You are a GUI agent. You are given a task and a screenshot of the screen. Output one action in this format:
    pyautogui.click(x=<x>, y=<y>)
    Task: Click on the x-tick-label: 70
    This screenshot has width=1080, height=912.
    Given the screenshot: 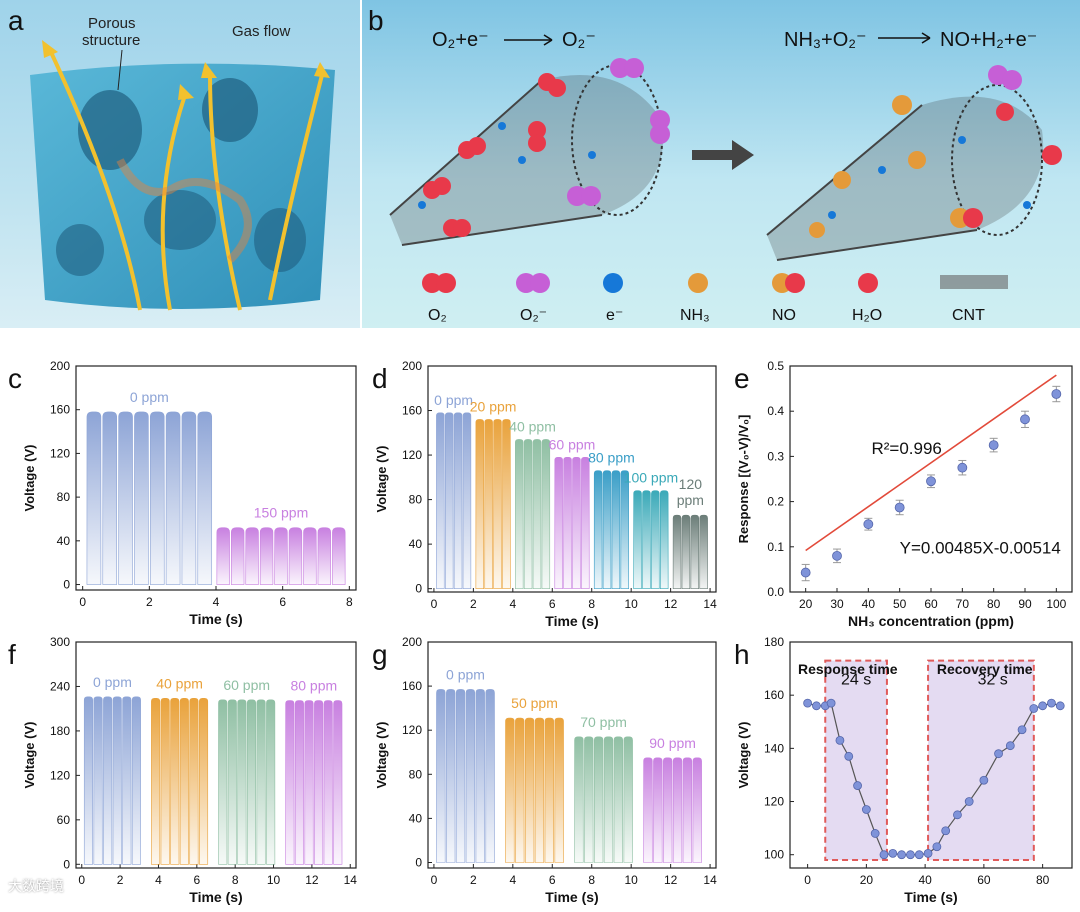 What is the action you would take?
    pyautogui.click(x=963, y=604)
    